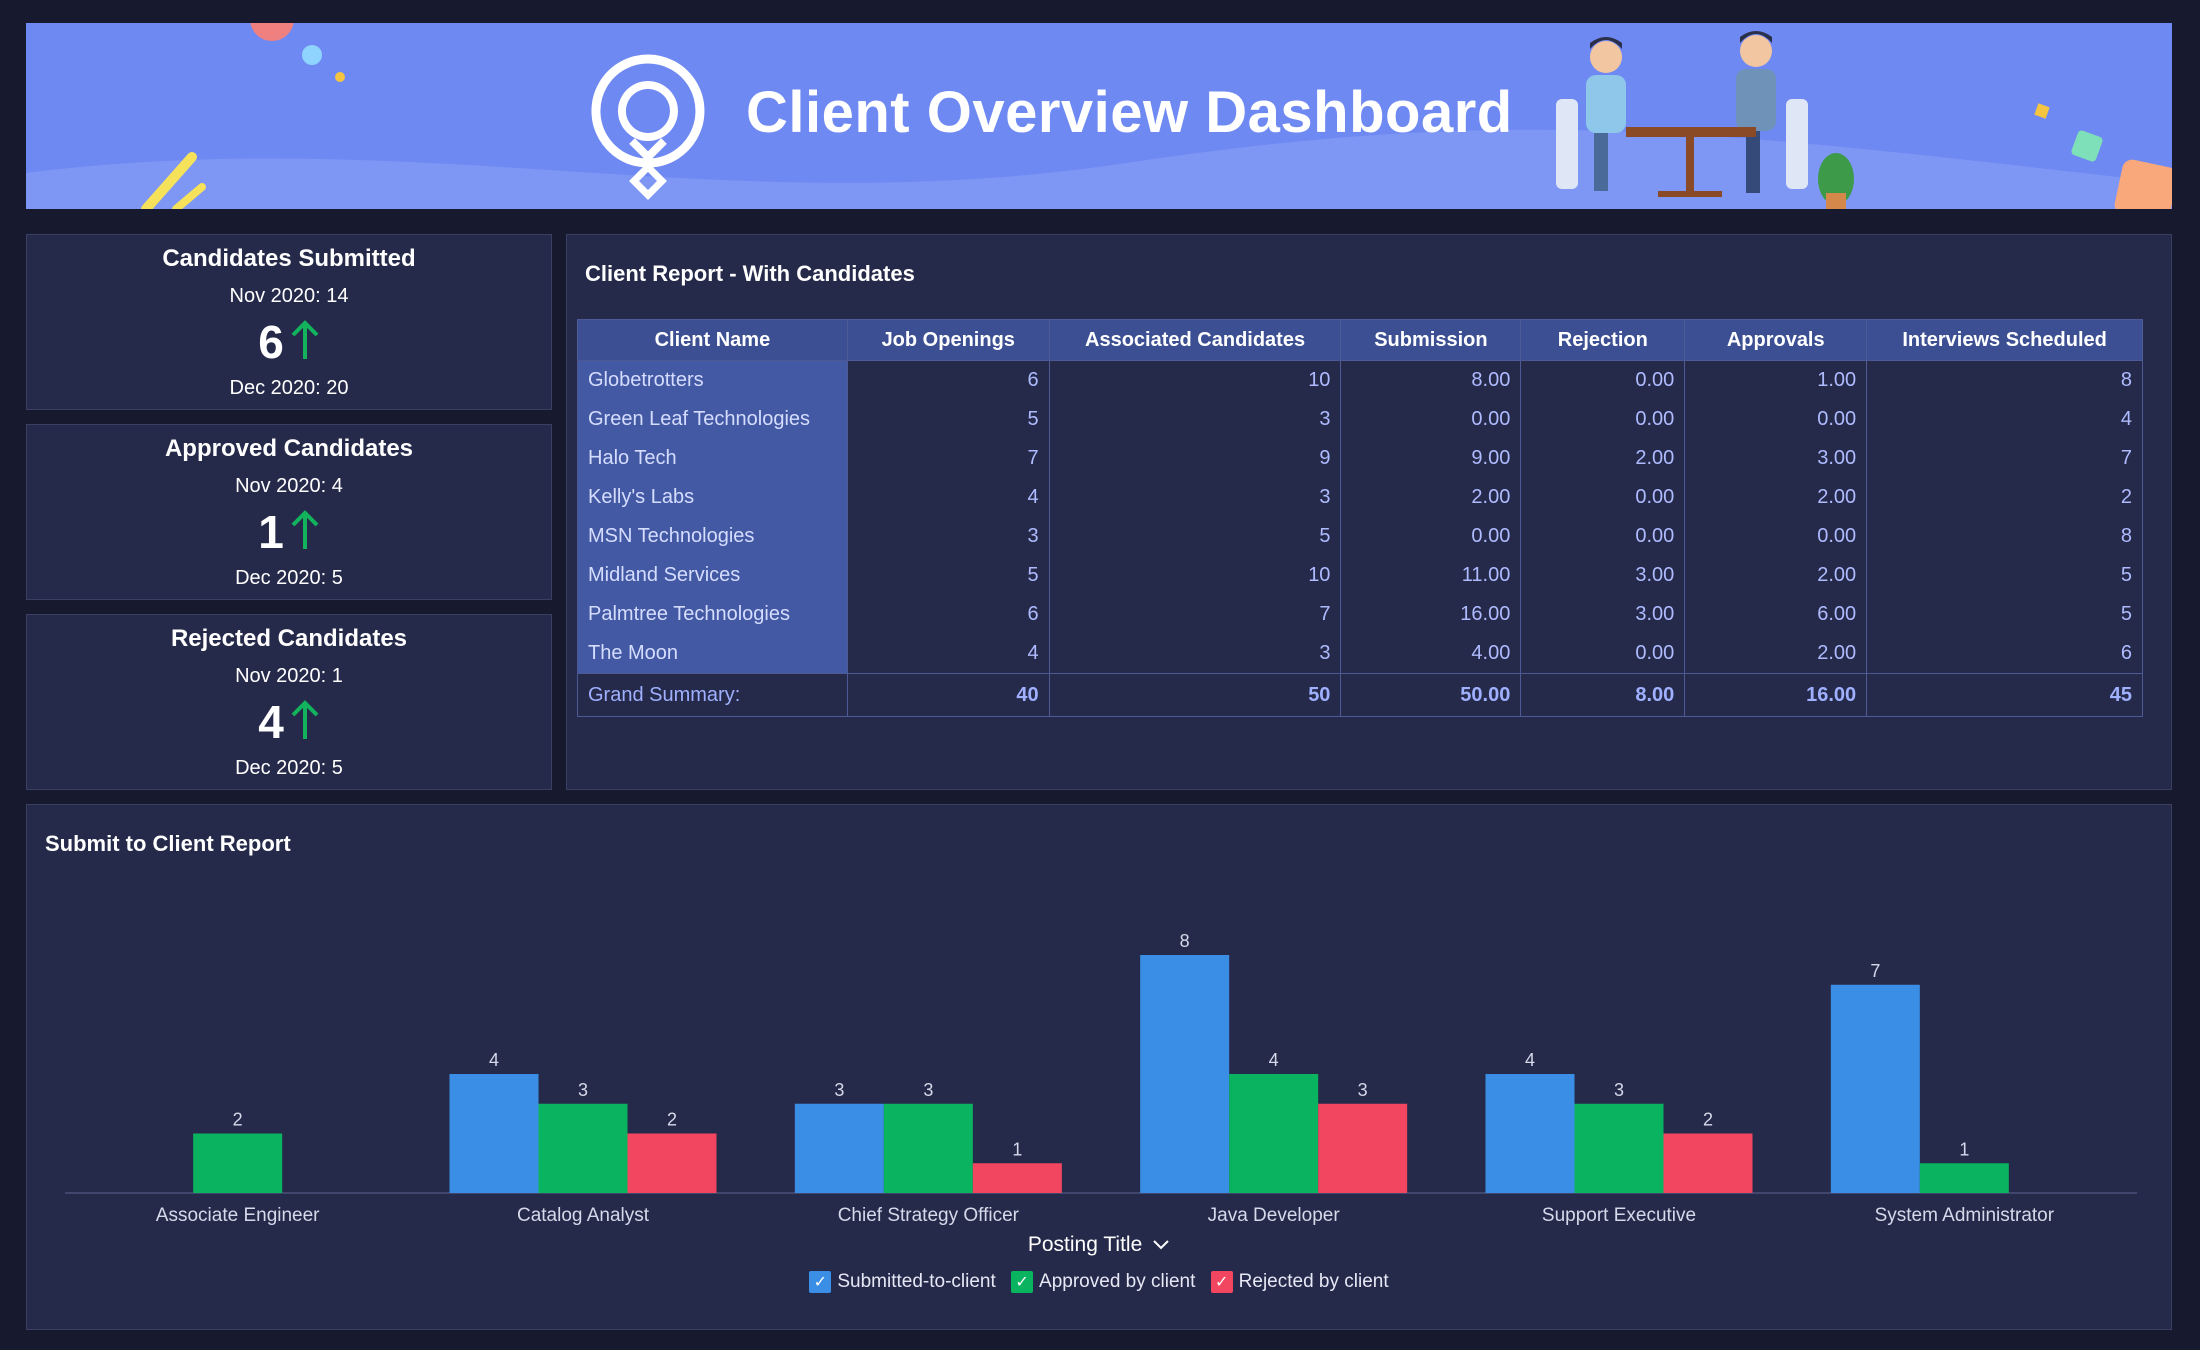  I want to click on grand-summary-row: Grand Summary: 40 50 50.00 8.00 16.00 45, so click(1360, 695).